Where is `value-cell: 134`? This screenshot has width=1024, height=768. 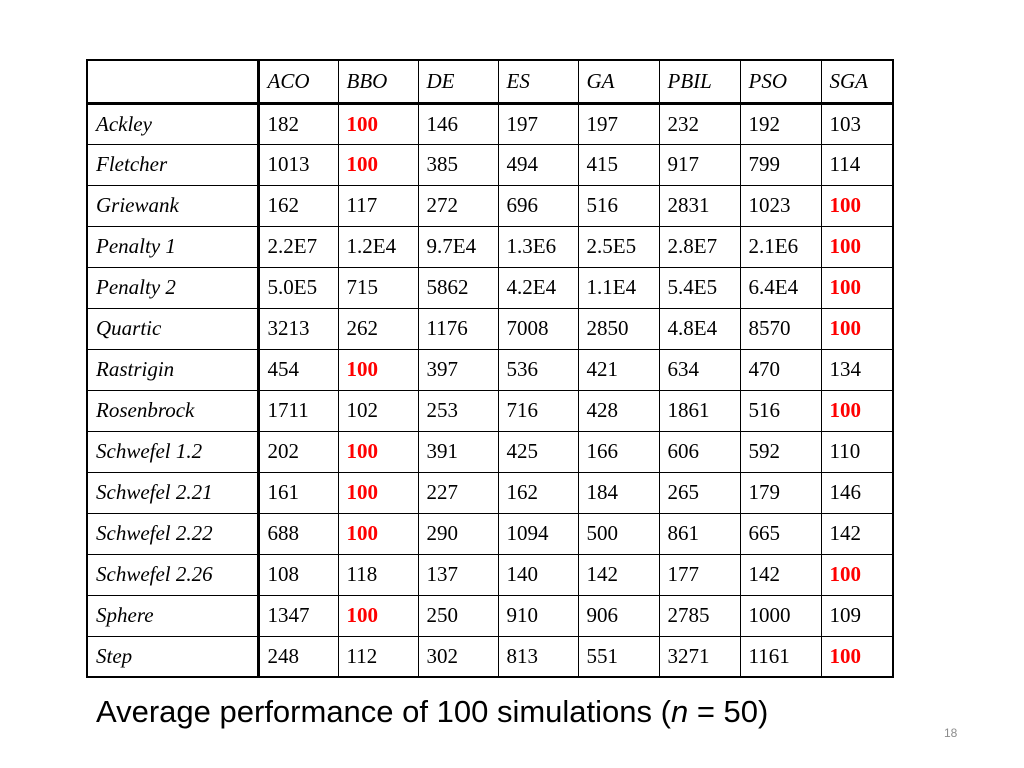 value-cell: 134 is located at coordinates (857, 369).